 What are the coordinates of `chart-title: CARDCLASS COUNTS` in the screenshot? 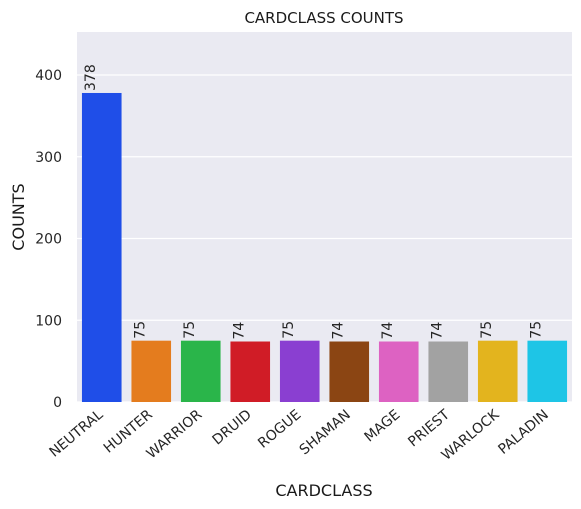 It's located at (323, 18).